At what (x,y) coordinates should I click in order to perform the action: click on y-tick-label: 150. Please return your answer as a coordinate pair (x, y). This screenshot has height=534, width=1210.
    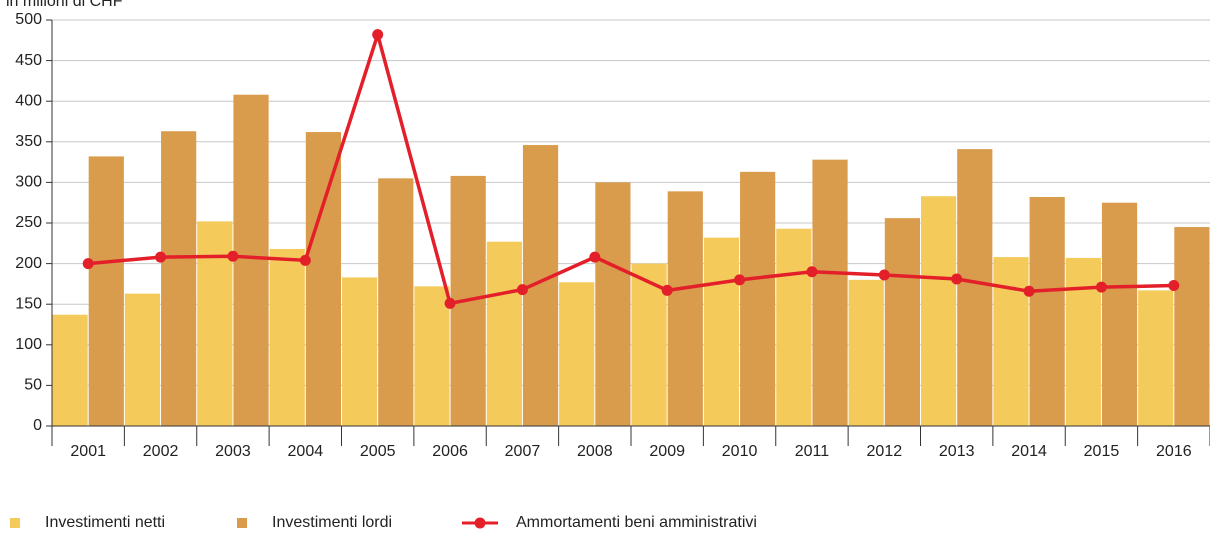
    Looking at the image, I should click on (28, 303).